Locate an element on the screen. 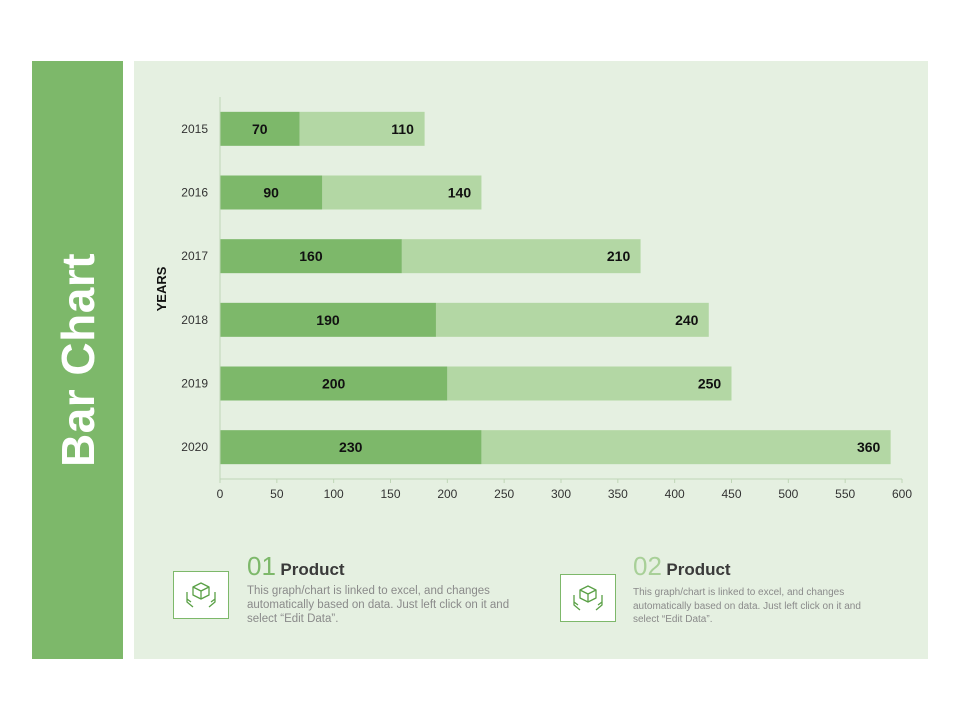  data-label-2015-series-1: 70 is located at coordinates (260, 129).